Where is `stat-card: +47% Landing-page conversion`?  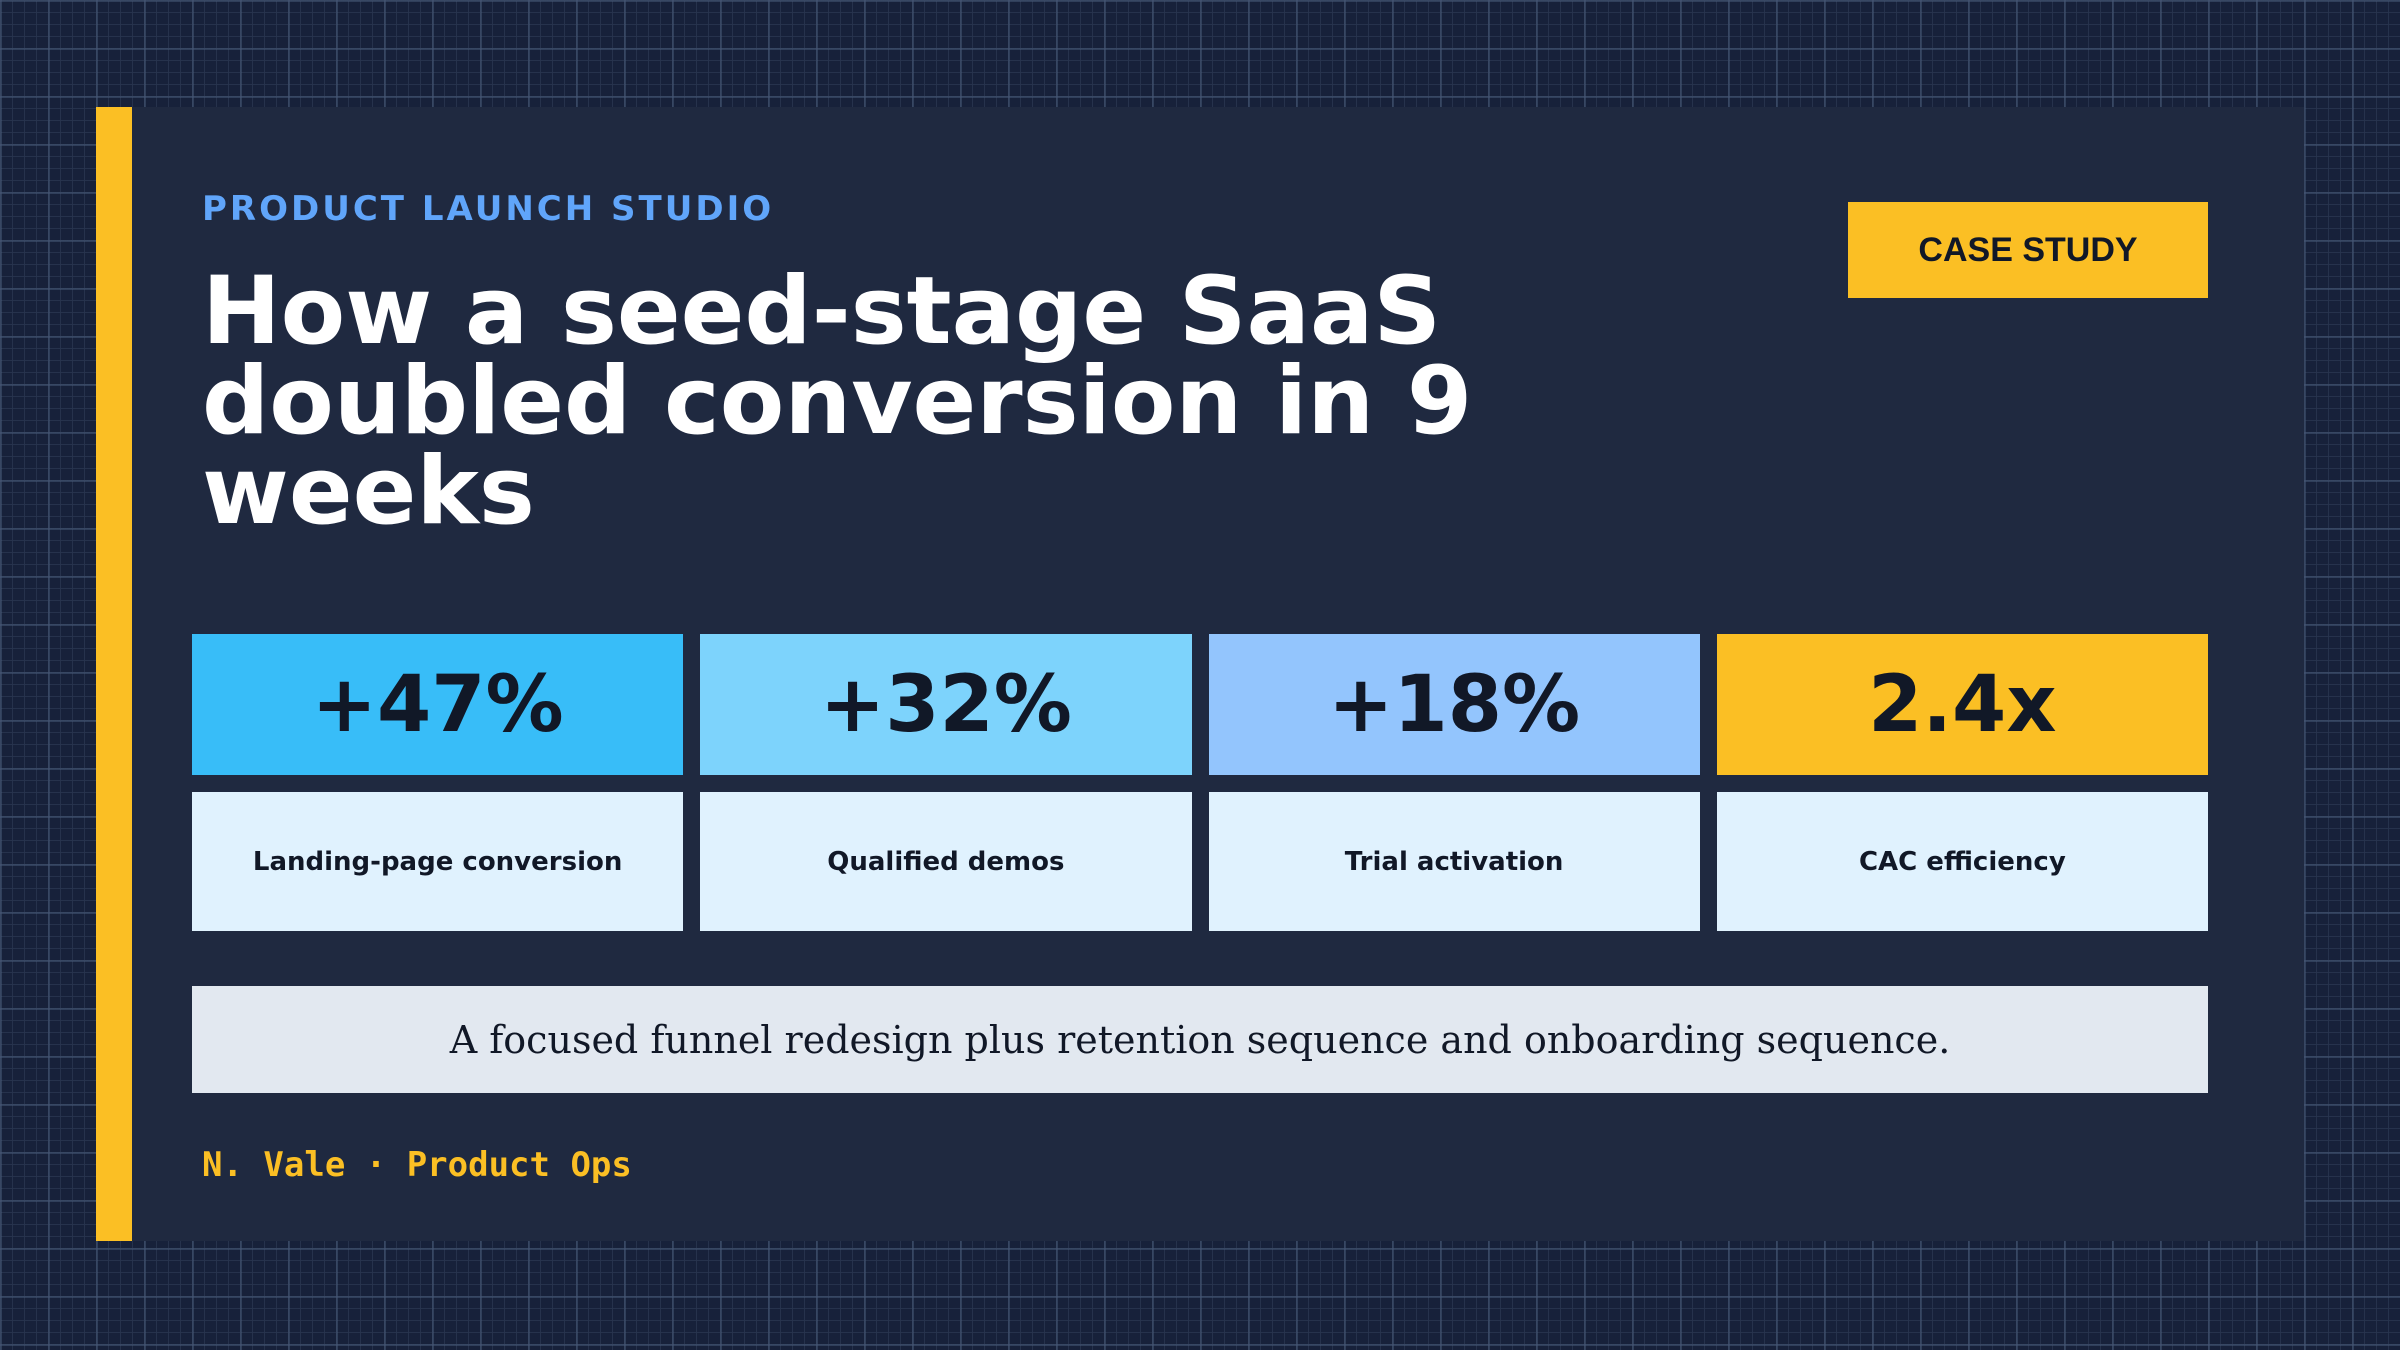 stat-card: +47% Landing-page conversion is located at coordinates (438, 782).